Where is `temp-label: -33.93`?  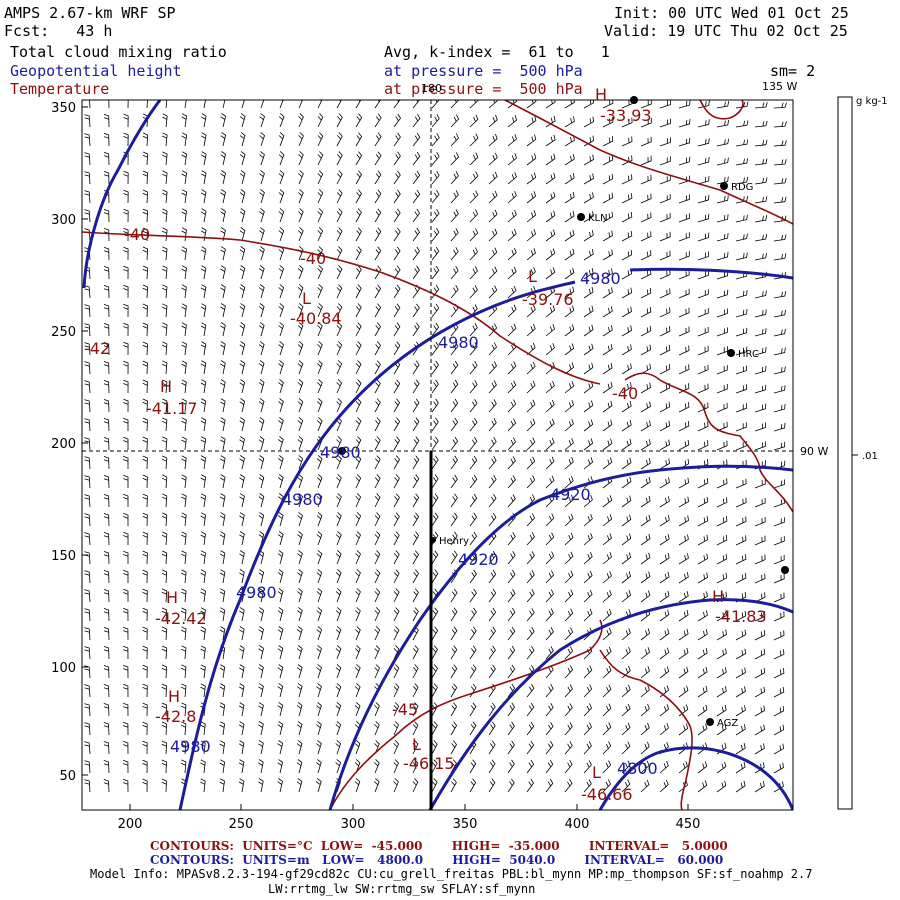
temp-label: -33.93 is located at coordinates (626, 115).